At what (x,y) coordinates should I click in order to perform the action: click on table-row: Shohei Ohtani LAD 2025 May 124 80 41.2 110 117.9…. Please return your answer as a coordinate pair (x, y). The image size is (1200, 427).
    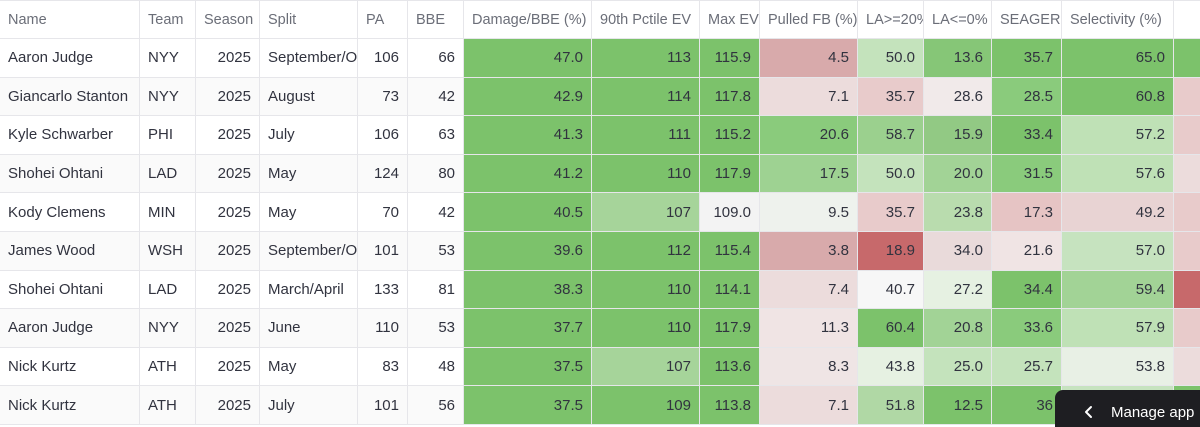
    Looking at the image, I should click on (600, 173).